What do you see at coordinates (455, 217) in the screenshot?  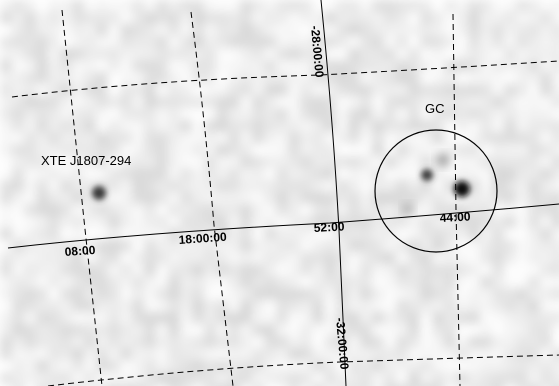 I see `tick-ra-44: 44:00` at bounding box center [455, 217].